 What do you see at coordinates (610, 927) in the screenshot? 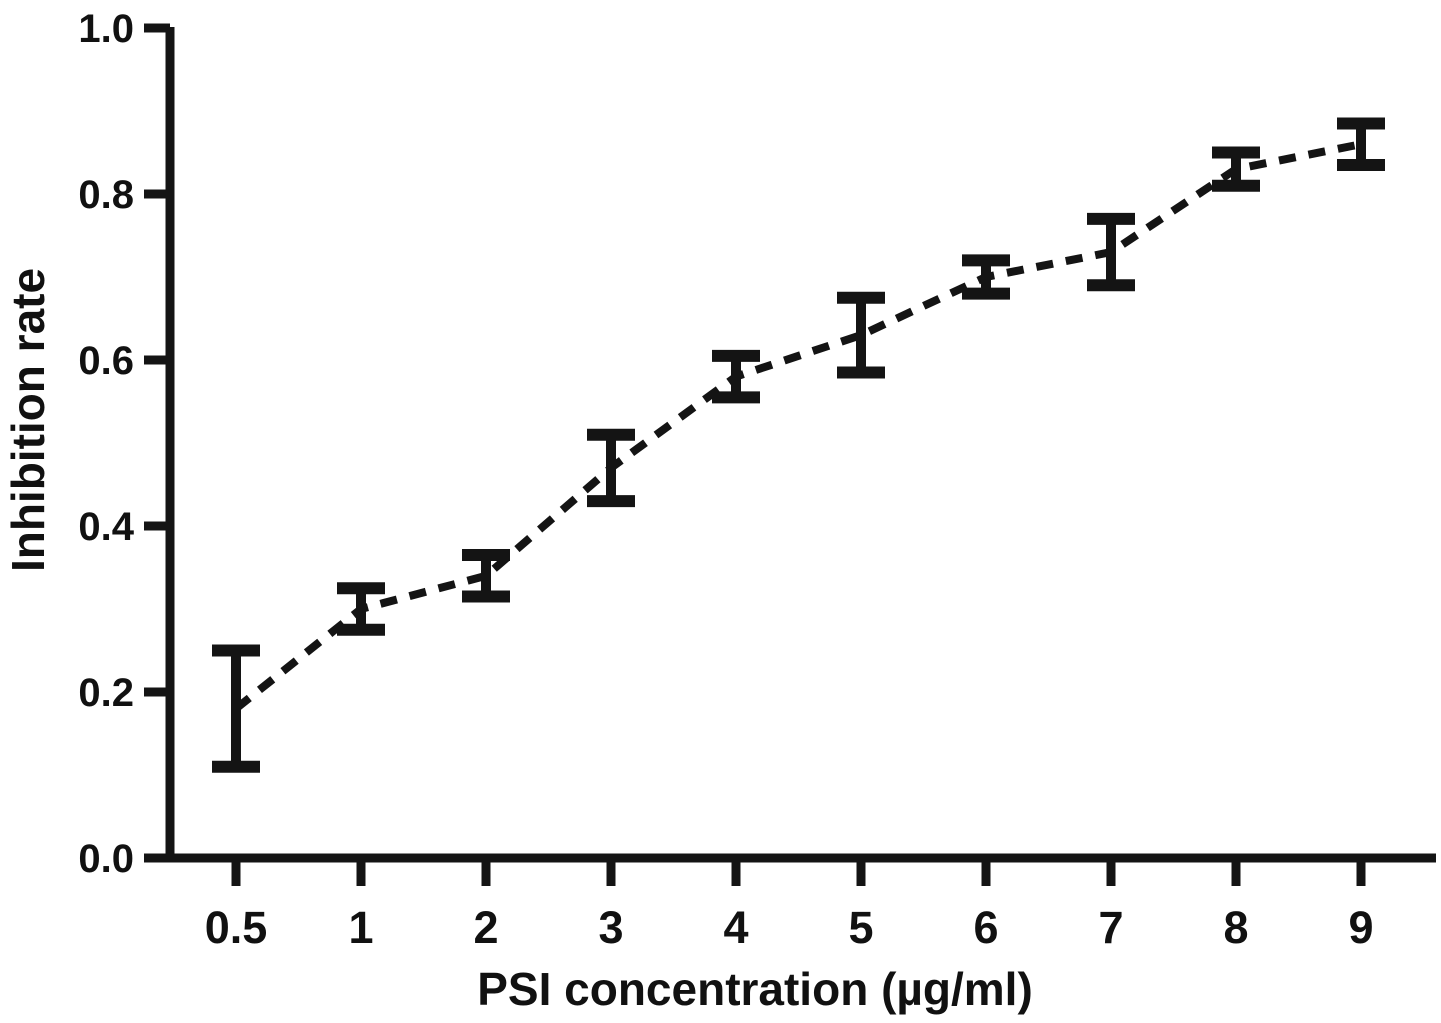
I see `x-tick-label: 3` at bounding box center [610, 927].